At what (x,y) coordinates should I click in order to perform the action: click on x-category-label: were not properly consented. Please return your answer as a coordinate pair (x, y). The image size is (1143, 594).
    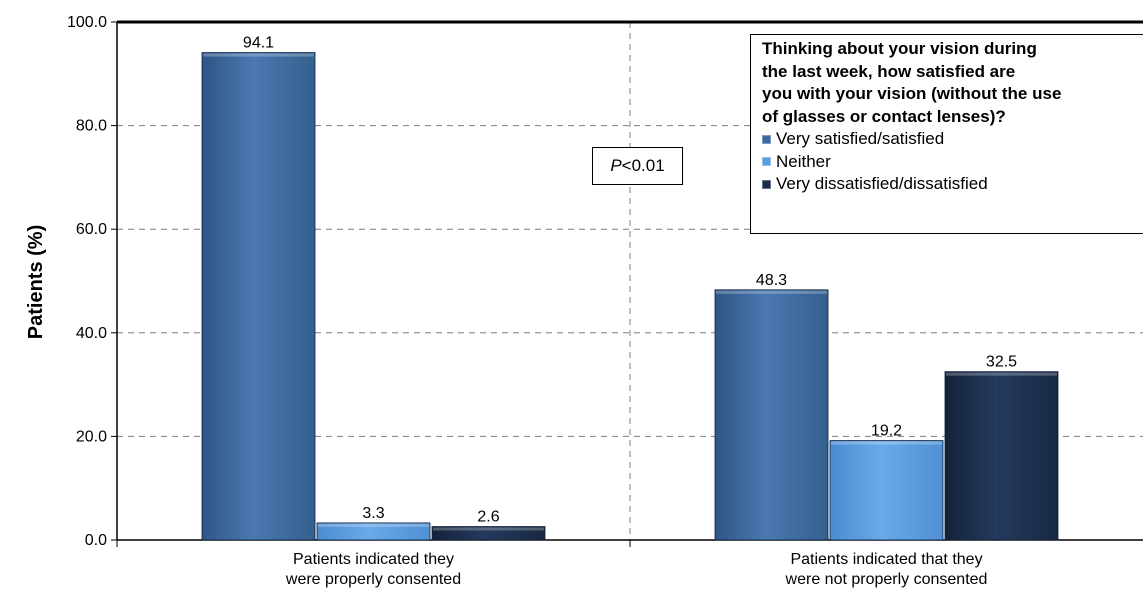
    Looking at the image, I should click on (886, 579).